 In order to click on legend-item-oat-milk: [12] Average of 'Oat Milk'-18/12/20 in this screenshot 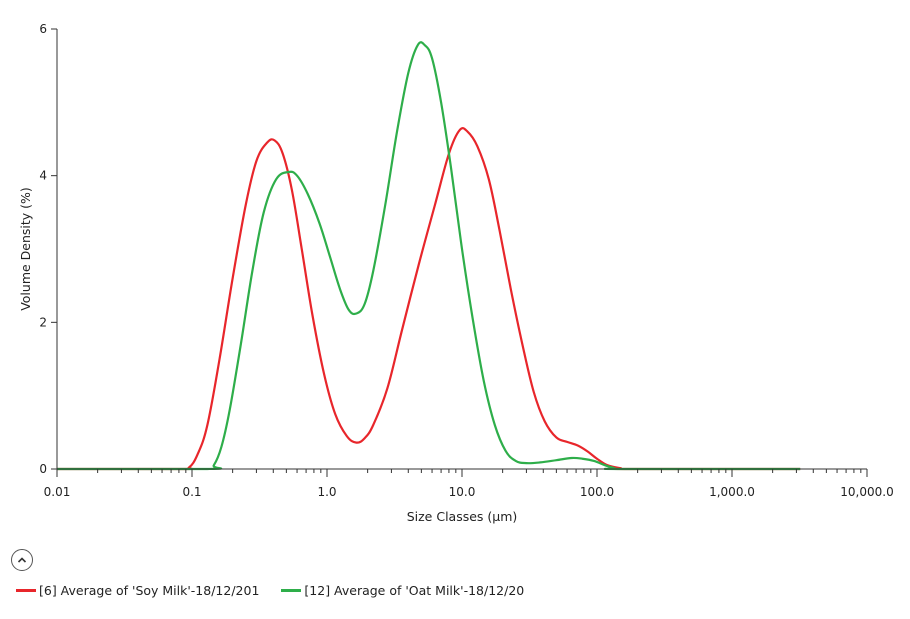, I will do `click(402, 590)`.